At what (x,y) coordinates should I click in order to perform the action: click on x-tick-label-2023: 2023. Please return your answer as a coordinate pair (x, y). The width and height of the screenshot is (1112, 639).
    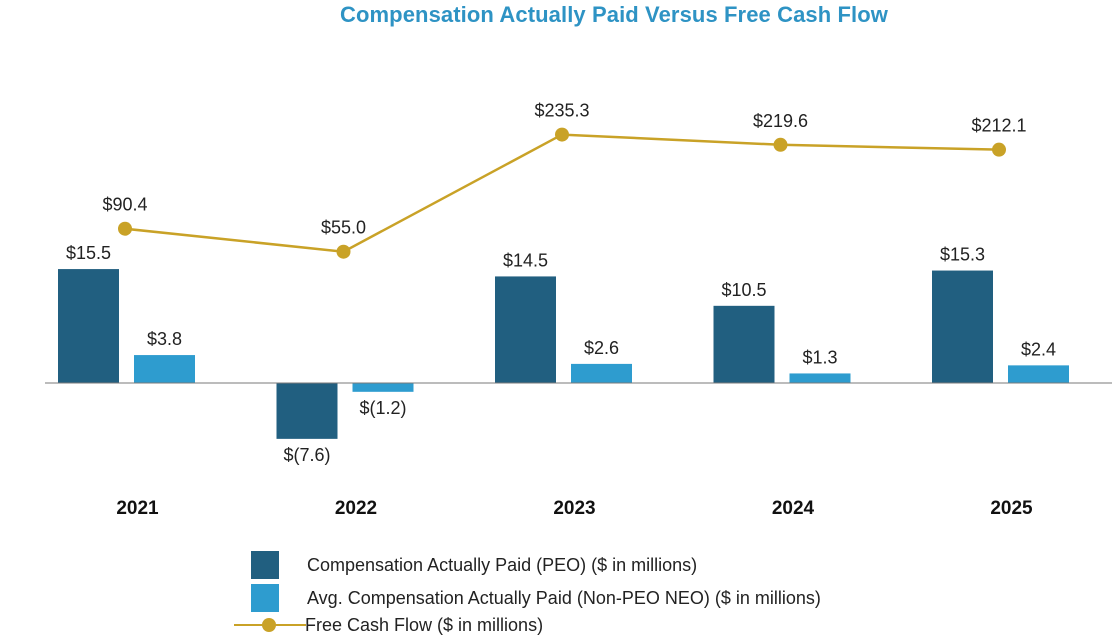
    Looking at the image, I should click on (574, 508).